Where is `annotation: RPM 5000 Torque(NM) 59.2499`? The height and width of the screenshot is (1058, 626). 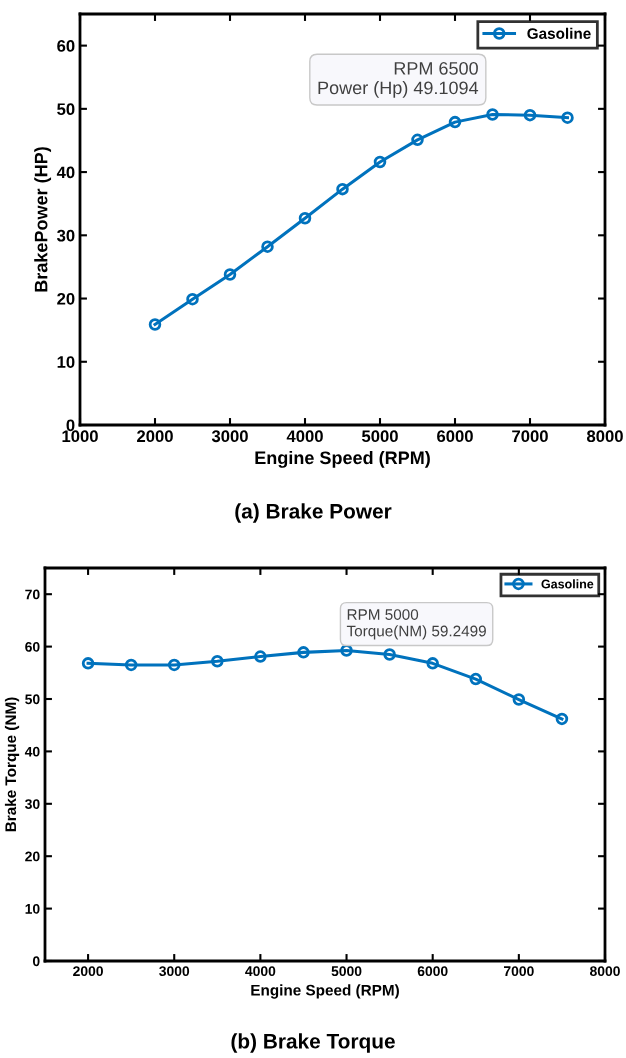
annotation: RPM 5000 Torque(NM) 59.2499 is located at coordinates (416, 624).